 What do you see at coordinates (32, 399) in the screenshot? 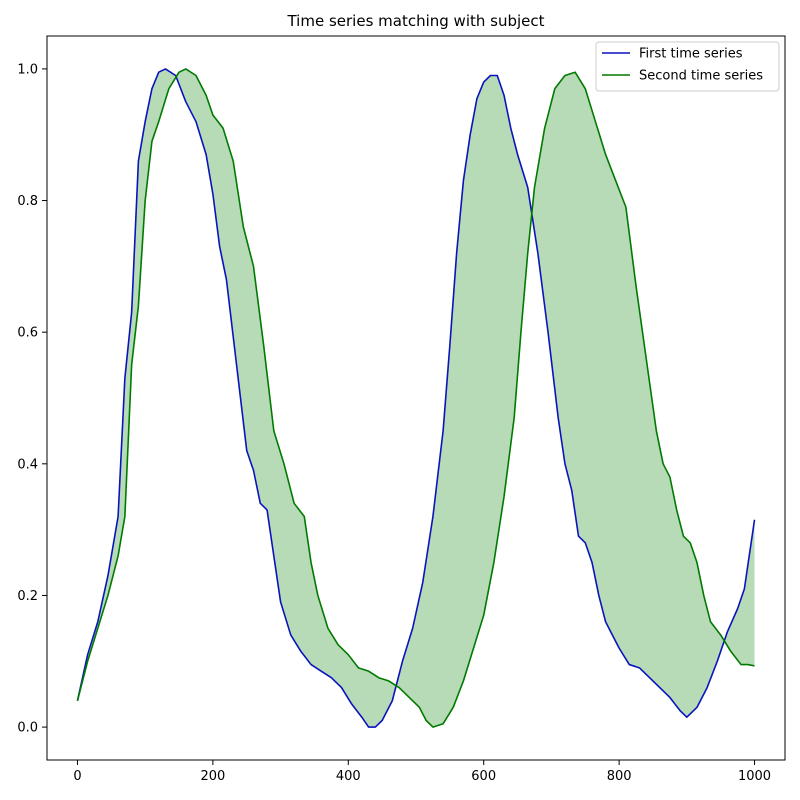
I see `y-axis: 0.0 0.2 0.4 0.6 0.8 1.0` at bounding box center [32, 399].